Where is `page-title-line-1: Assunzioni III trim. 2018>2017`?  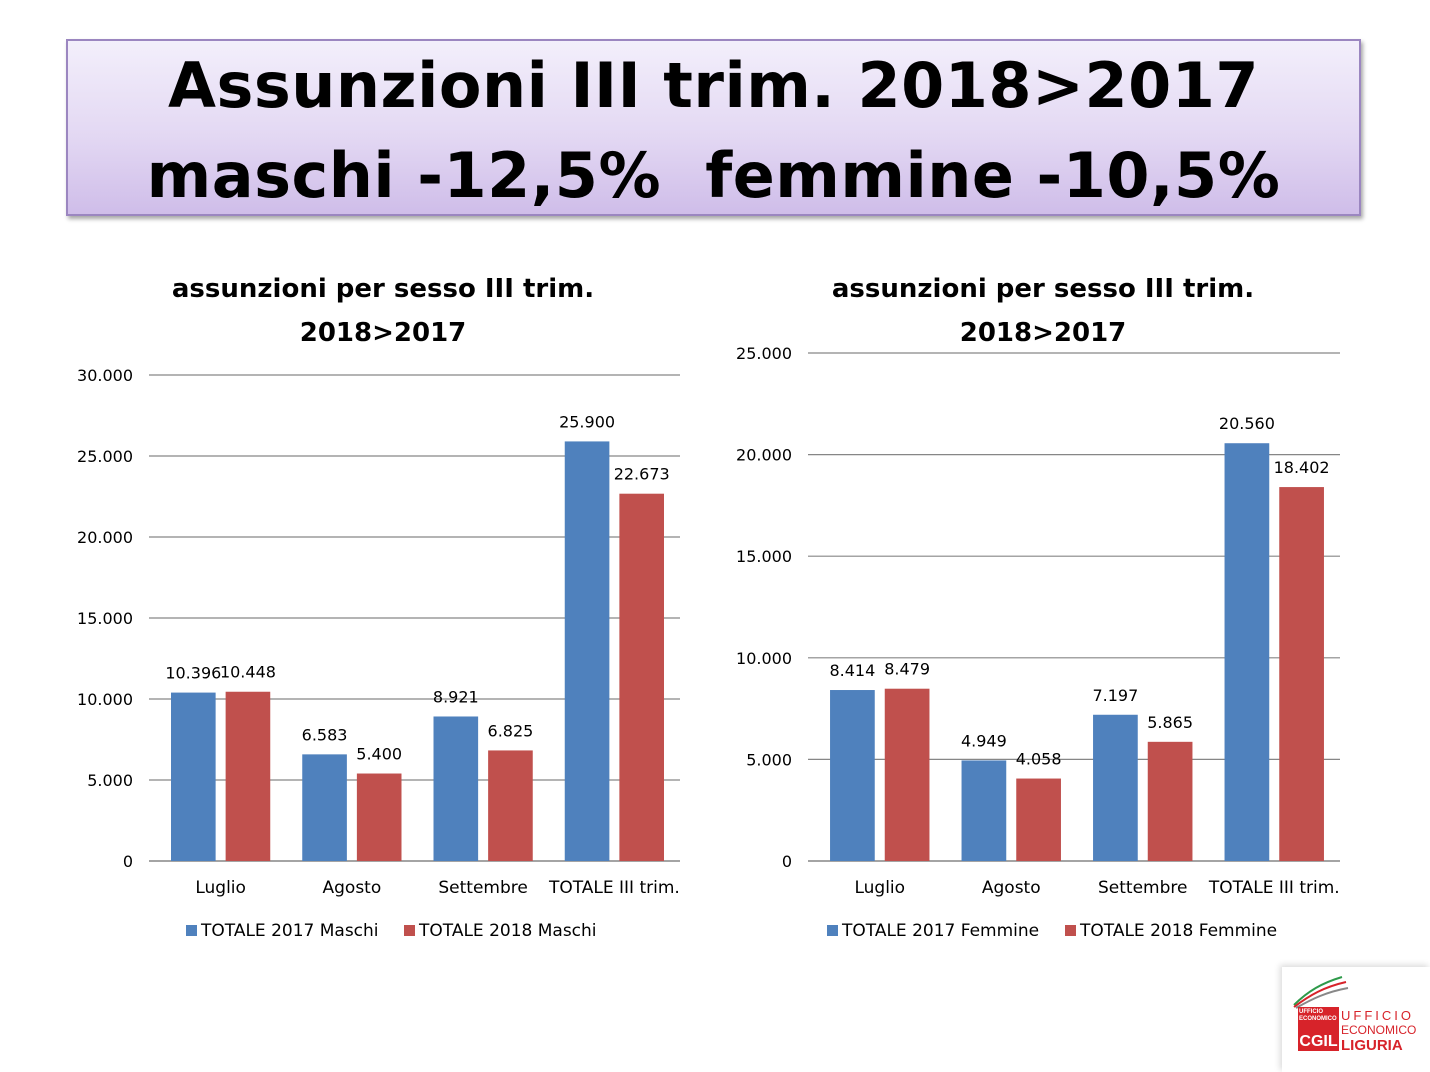
page-title-line-1: Assunzioni III trim. 2018>2017 is located at coordinates (713, 85).